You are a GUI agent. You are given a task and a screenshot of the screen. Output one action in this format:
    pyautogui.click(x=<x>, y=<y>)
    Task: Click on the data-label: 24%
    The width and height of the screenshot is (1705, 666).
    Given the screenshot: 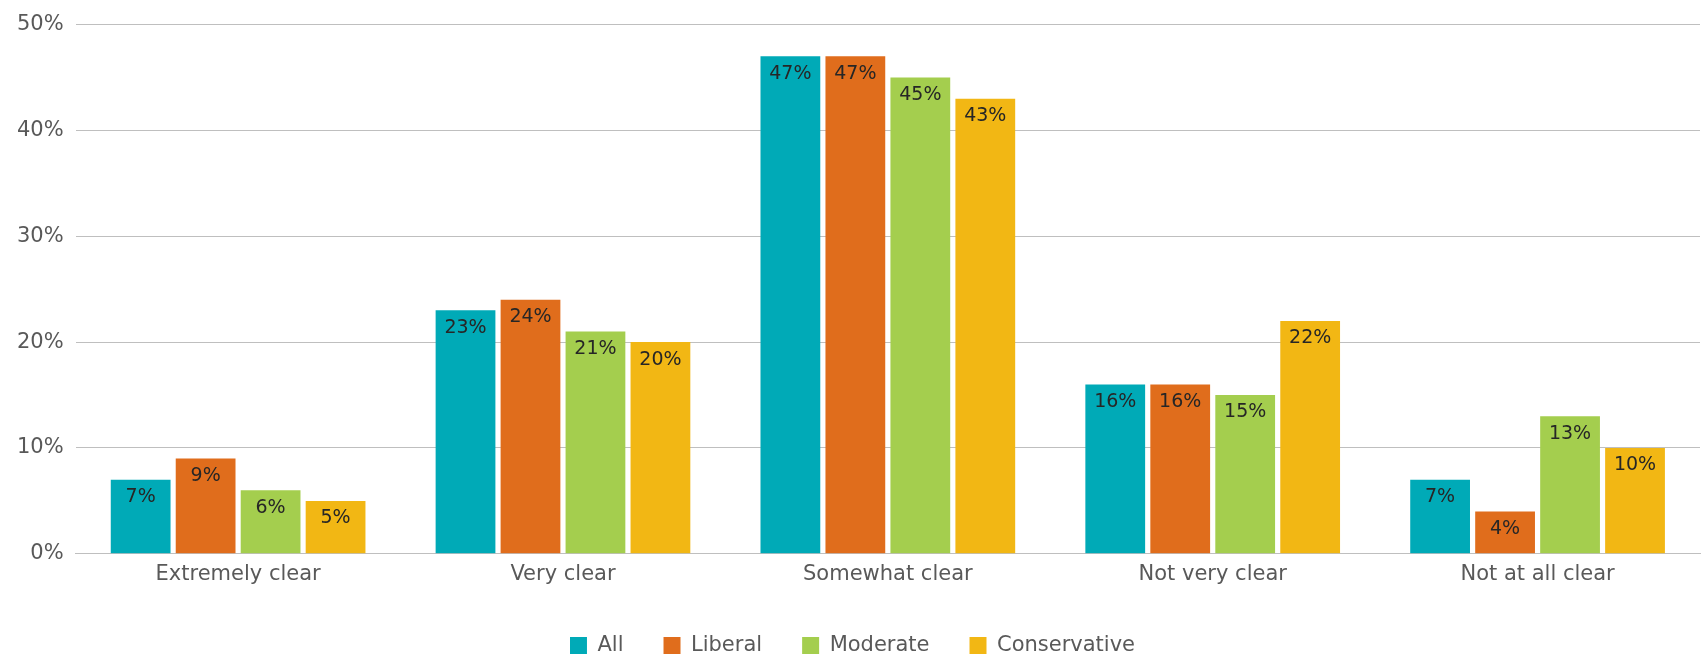 What is the action you would take?
    pyautogui.click(x=530, y=315)
    